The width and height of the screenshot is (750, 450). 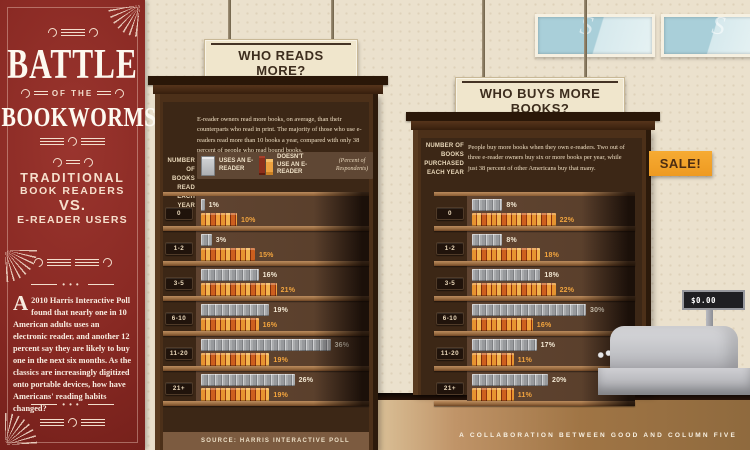 I want to click on bar-line-no-ereader: 21%, so click(x=248, y=290).